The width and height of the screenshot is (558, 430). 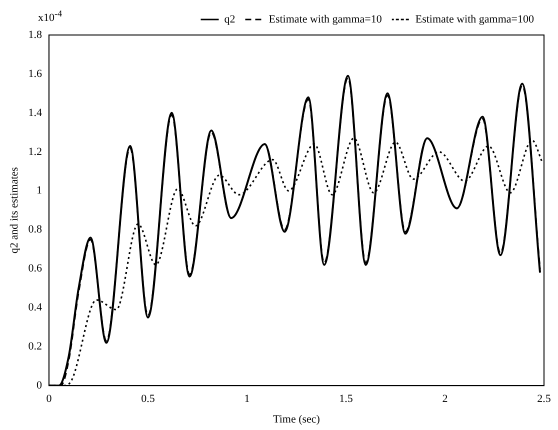 I want to click on legend-label: Estimate with gamma=10, so click(x=325, y=19).